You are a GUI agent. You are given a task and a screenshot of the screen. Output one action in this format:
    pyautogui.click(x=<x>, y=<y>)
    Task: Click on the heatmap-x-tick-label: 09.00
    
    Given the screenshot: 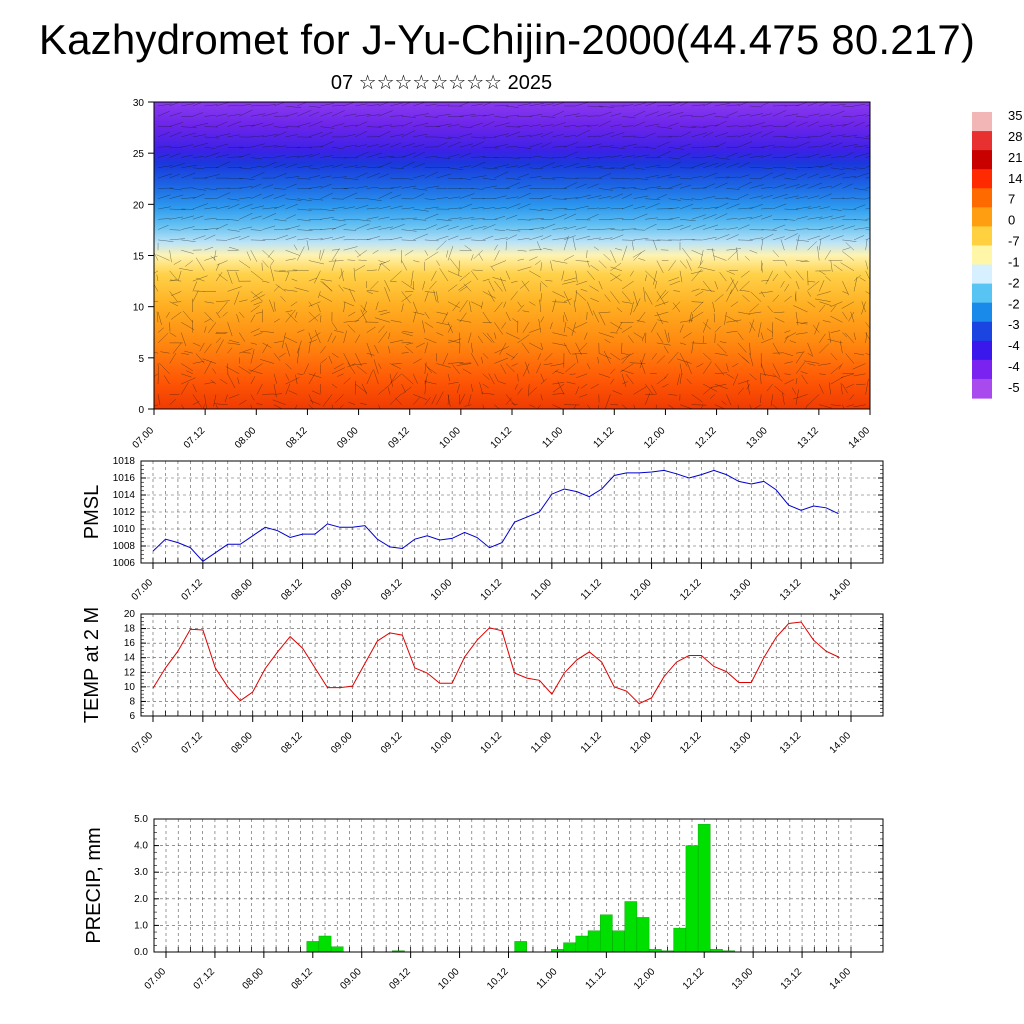 What is the action you would take?
    pyautogui.click(x=348, y=438)
    